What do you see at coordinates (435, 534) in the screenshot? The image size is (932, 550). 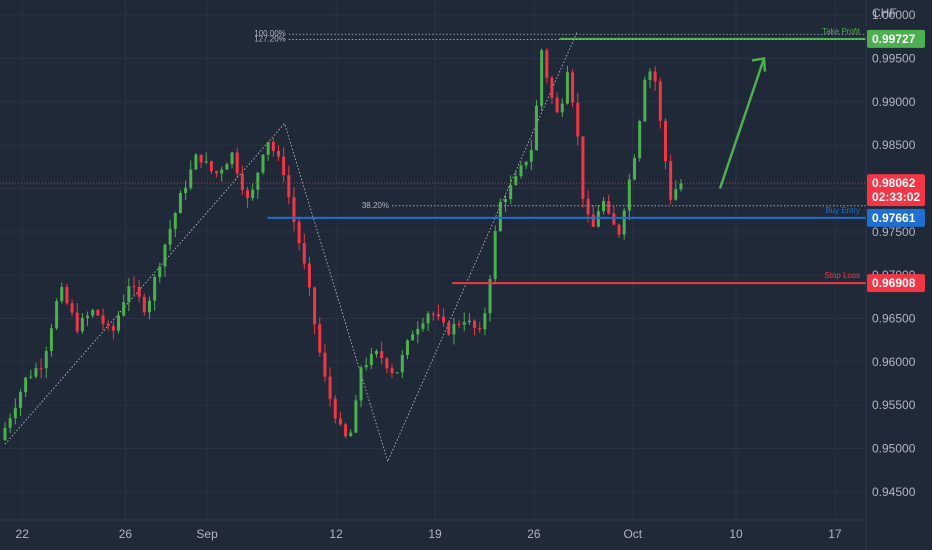 I see `x-tick-label: 19` at bounding box center [435, 534].